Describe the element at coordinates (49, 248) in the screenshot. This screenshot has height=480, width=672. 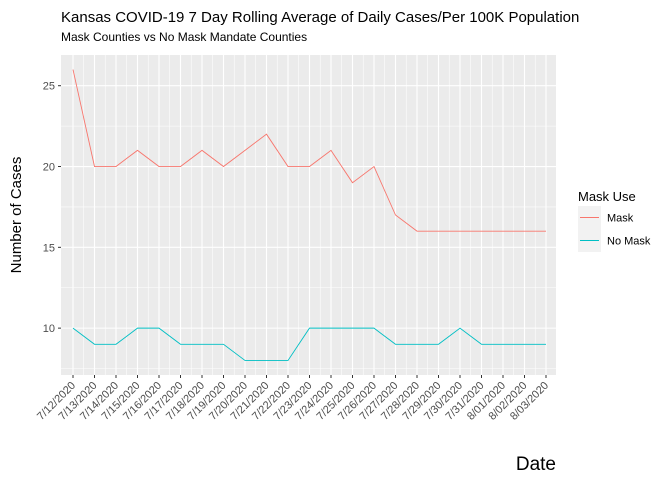
I see `y-tick-label: 15` at that location.